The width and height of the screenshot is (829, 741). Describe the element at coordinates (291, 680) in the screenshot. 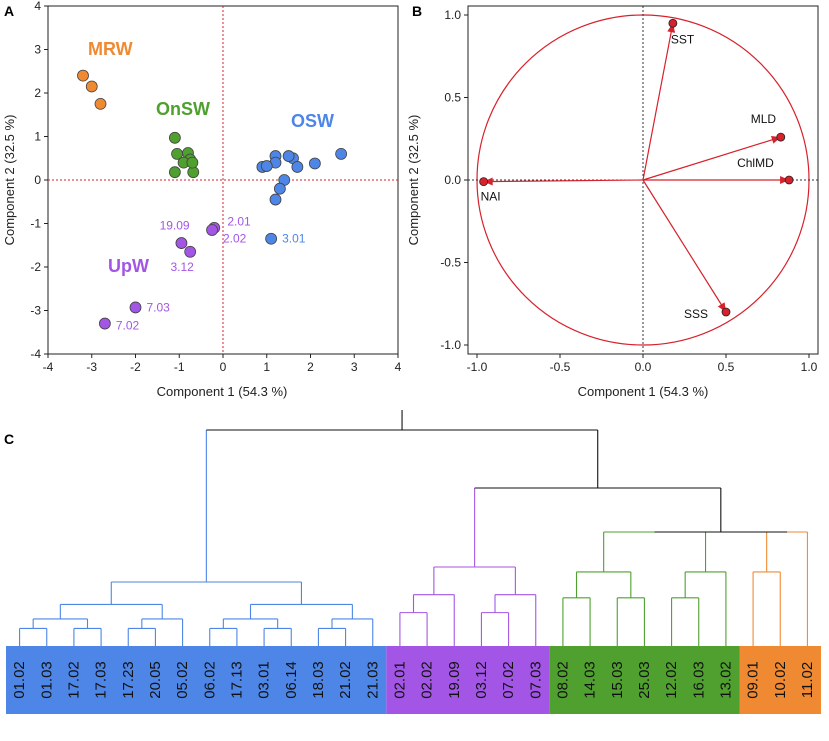

I see `leaf-label: 06.14` at that location.